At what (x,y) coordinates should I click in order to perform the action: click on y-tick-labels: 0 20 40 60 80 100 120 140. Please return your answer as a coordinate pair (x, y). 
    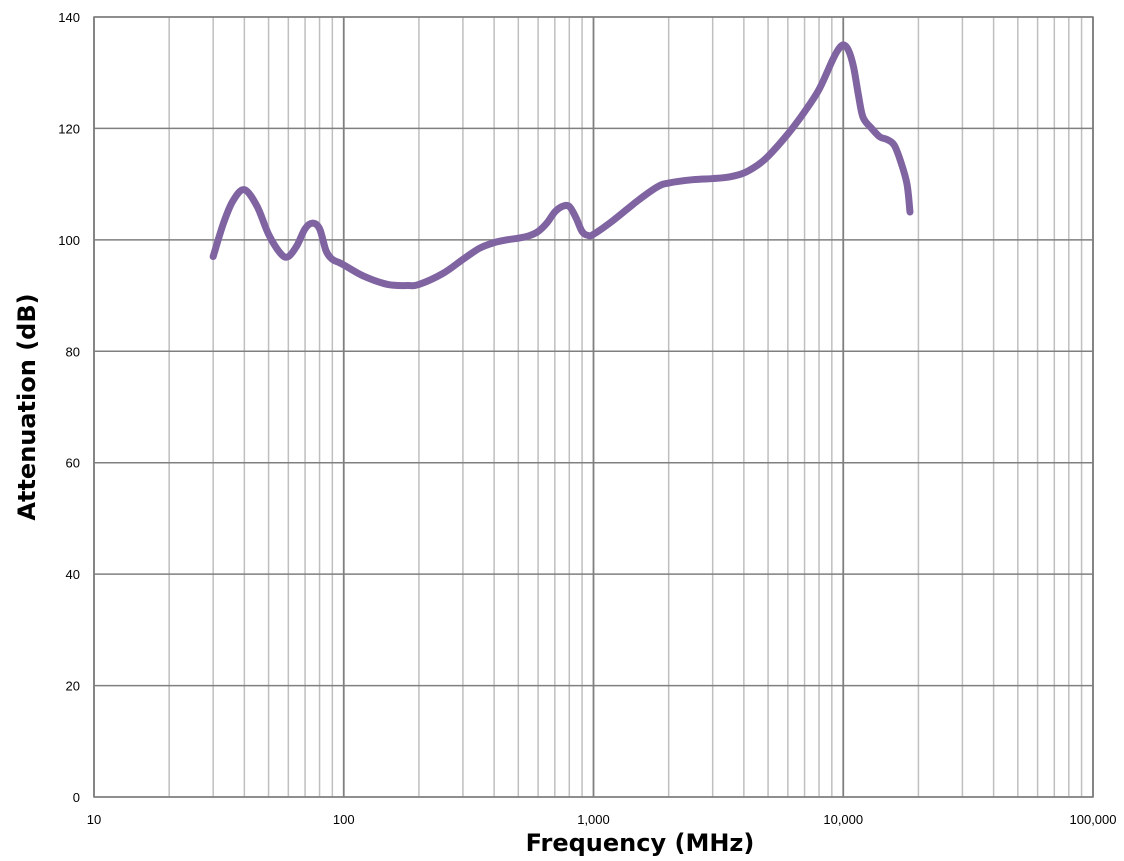
    Looking at the image, I should click on (69, 407).